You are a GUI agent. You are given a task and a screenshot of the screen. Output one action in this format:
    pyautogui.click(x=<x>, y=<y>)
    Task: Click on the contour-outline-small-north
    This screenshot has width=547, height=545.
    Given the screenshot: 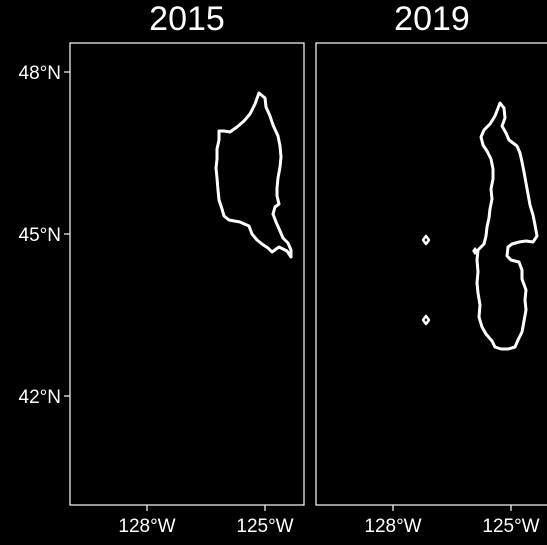 What is the action you would take?
    pyautogui.click(x=426, y=240)
    